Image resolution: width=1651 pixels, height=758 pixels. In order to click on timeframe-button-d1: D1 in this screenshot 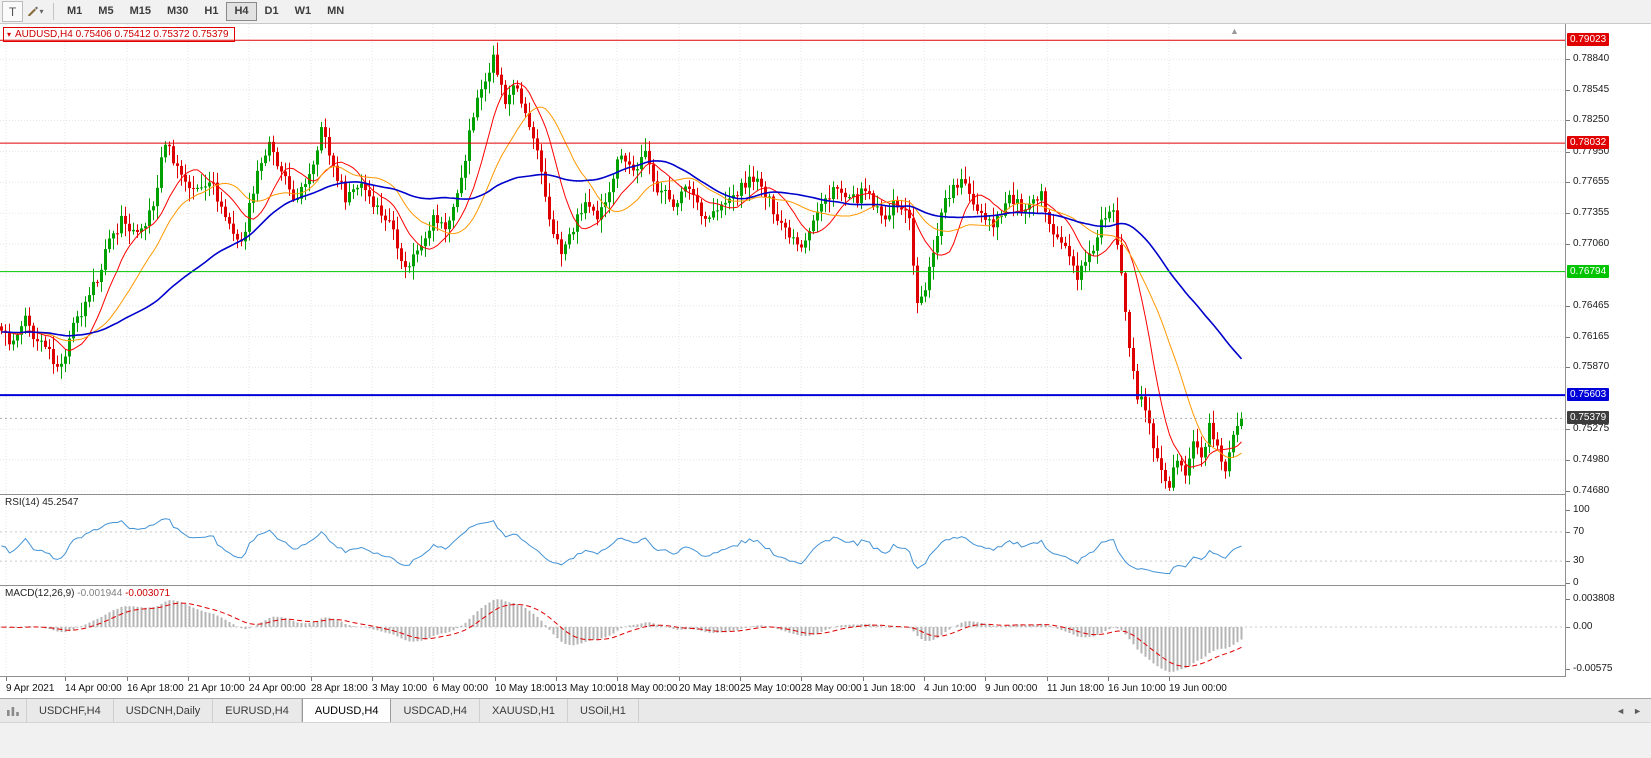, I will do `click(271, 11)`.